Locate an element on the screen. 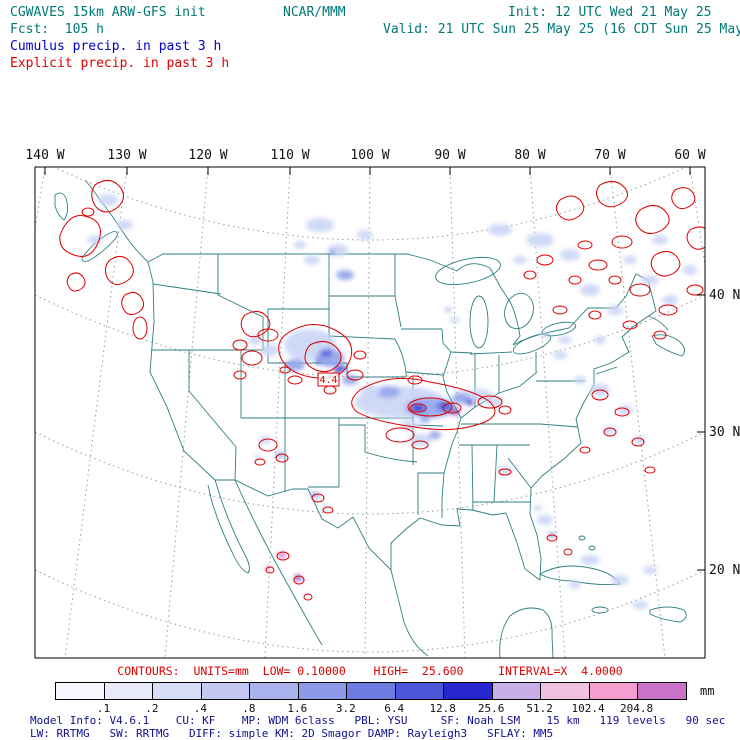  lon-label: 100 W is located at coordinates (369, 155).